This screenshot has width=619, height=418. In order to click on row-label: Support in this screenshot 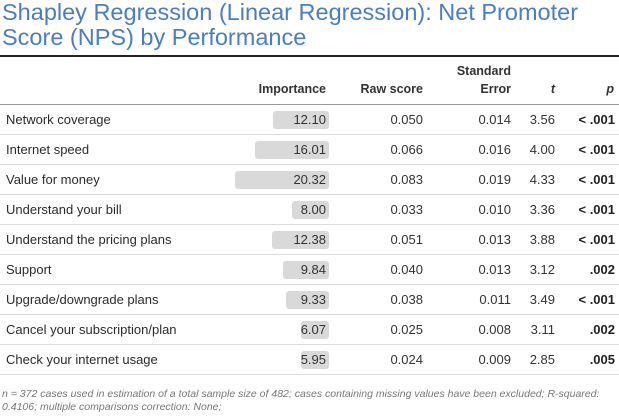, I will do `click(29, 269)`.